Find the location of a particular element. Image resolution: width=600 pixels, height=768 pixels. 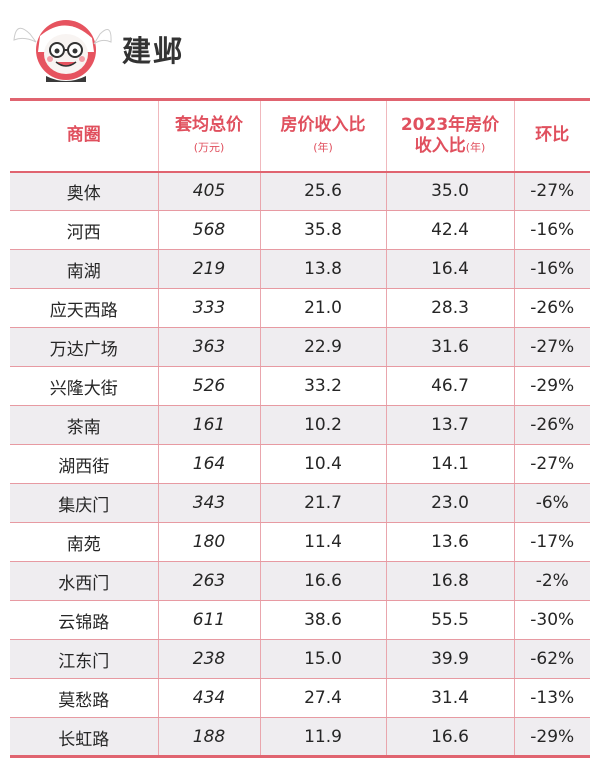

table-row: 云锦路 611 38.6 55.5 -30% is located at coordinates (300, 620).